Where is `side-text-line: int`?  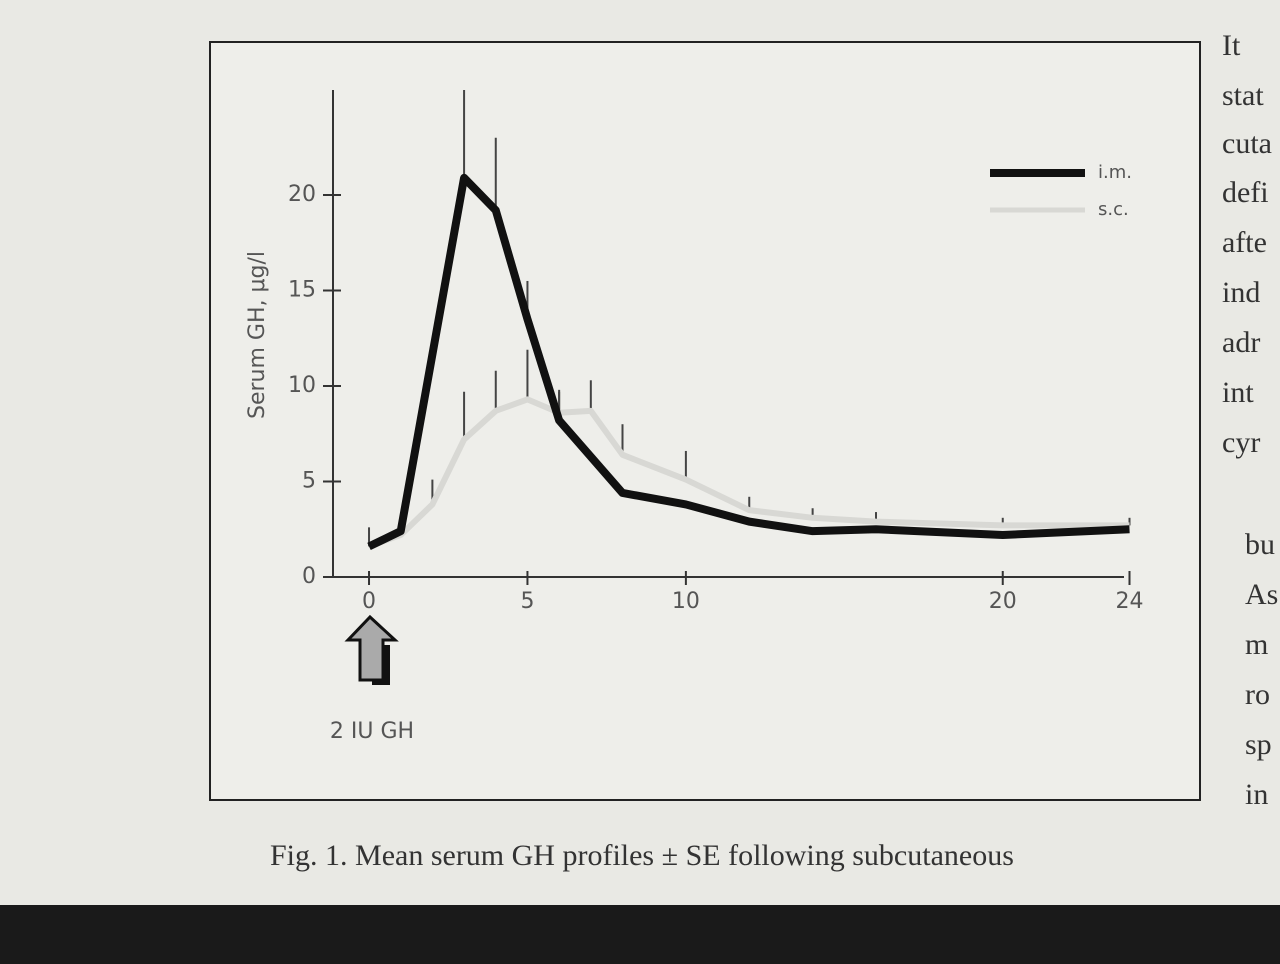
side-text-line: int is located at coordinates (1238, 392).